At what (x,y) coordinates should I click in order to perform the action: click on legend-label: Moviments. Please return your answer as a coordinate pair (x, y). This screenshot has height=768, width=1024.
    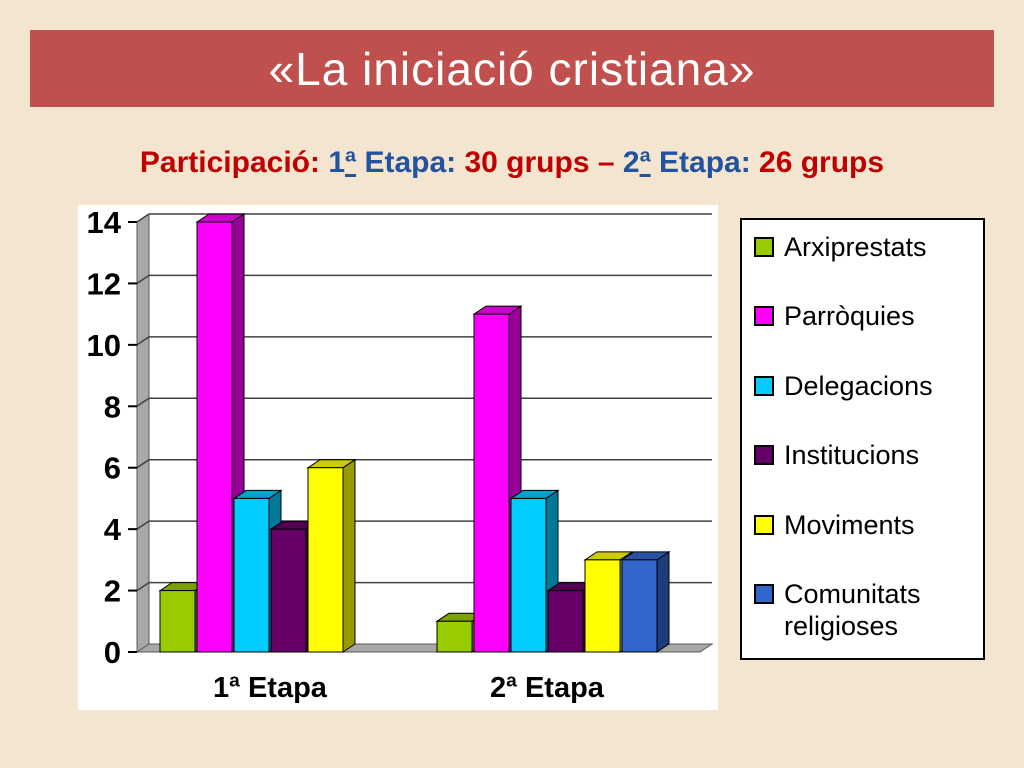
    Looking at the image, I should click on (849, 524).